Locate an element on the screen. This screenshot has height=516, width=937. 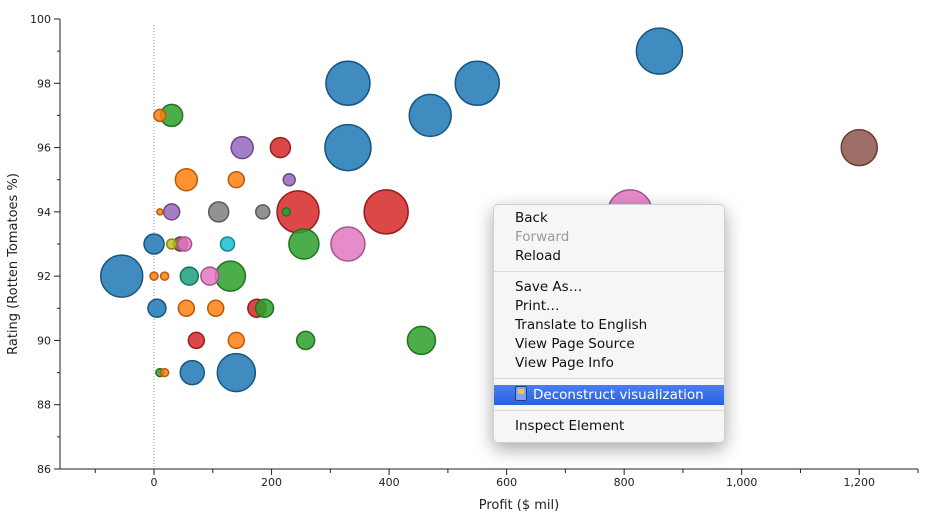
menu-item-deconstruct: Deconstruct visualization is located at coordinates (609, 395).